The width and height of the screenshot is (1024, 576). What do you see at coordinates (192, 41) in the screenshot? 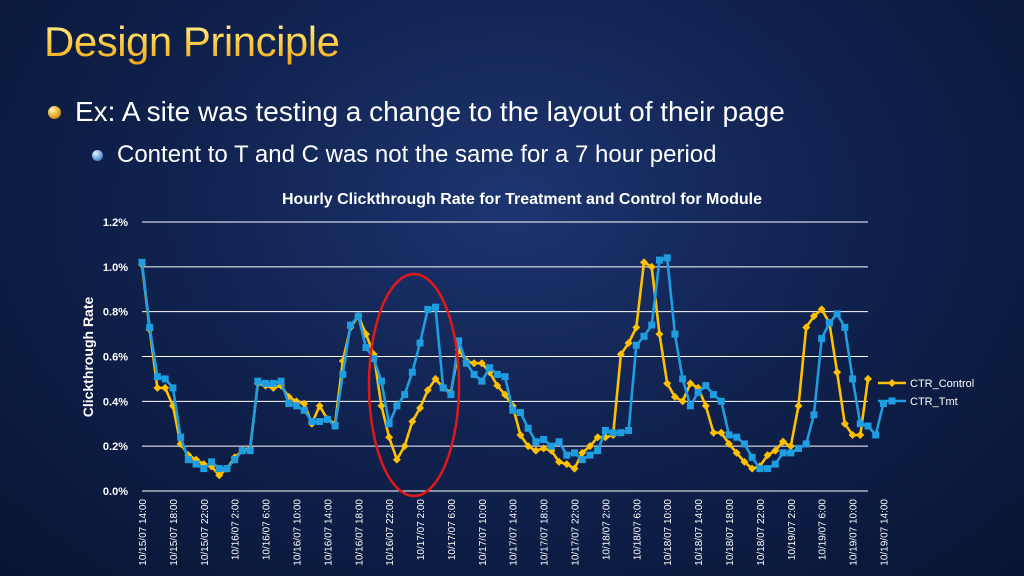
I see `slide-title: Design Principle` at bounding box center [192, 41].